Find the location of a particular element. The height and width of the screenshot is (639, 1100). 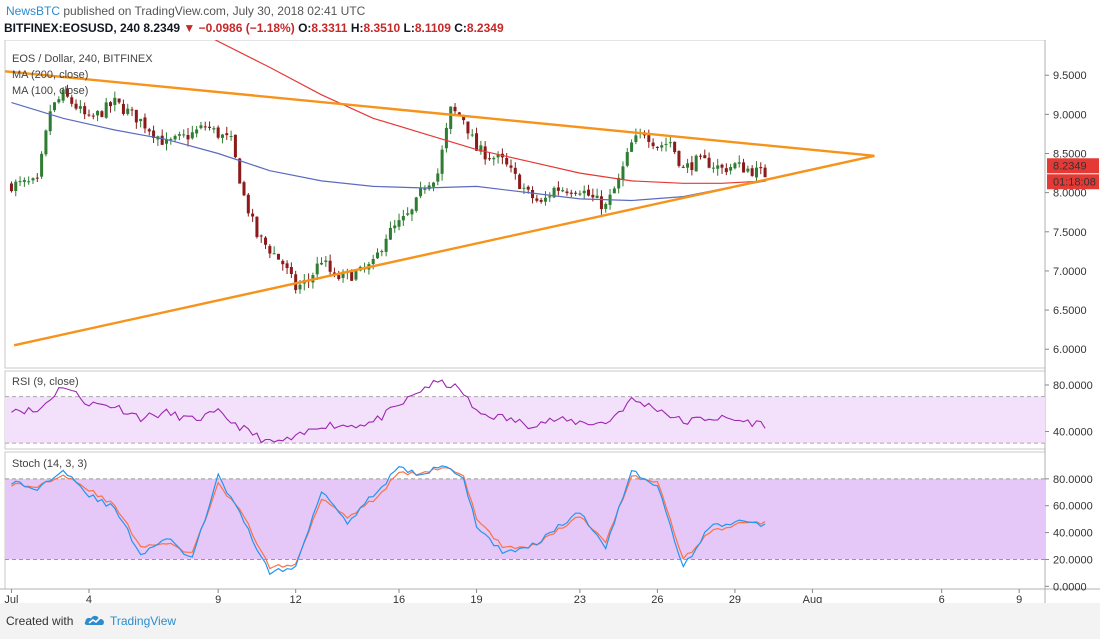

rsi-line is located at coordinates (388, 411).